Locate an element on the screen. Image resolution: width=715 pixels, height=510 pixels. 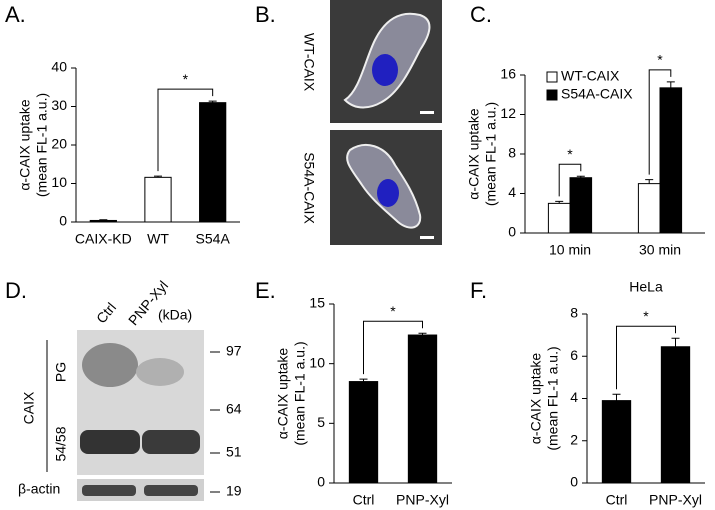
panel-label: A. is located at coordinates (15, 14).